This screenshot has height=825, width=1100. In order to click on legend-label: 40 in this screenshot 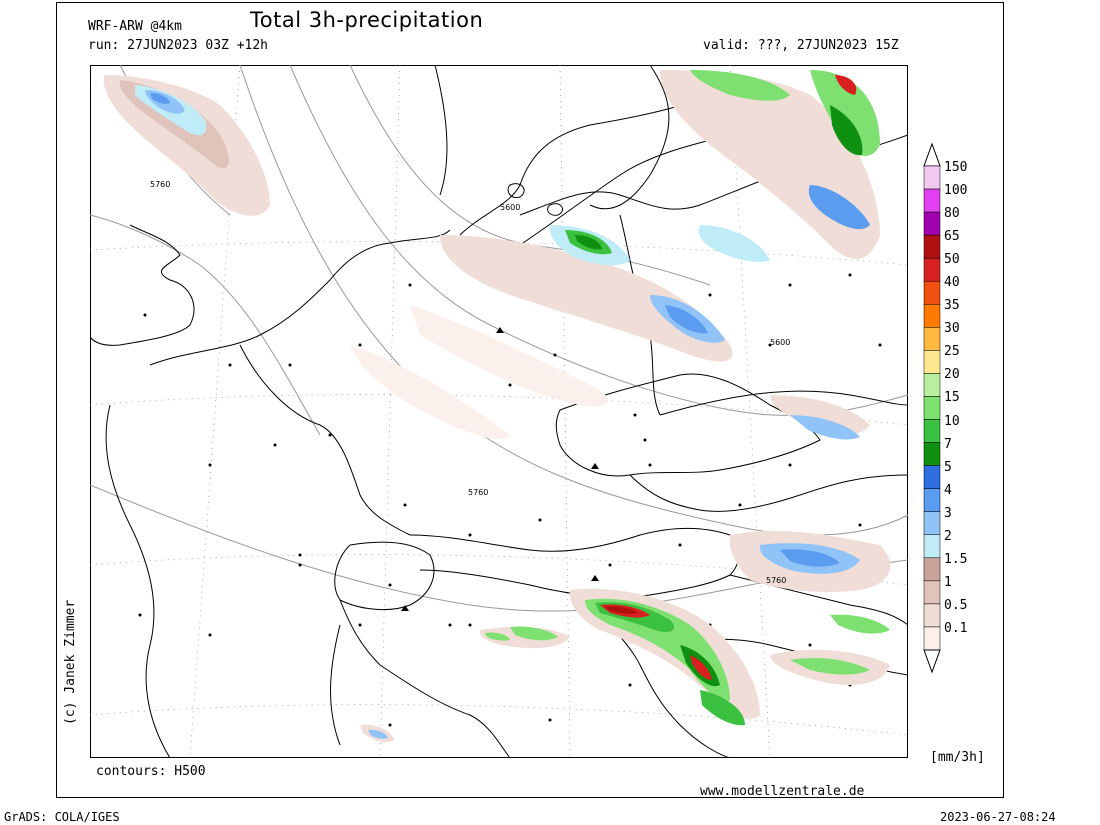, I will do `click(952, 283)`.